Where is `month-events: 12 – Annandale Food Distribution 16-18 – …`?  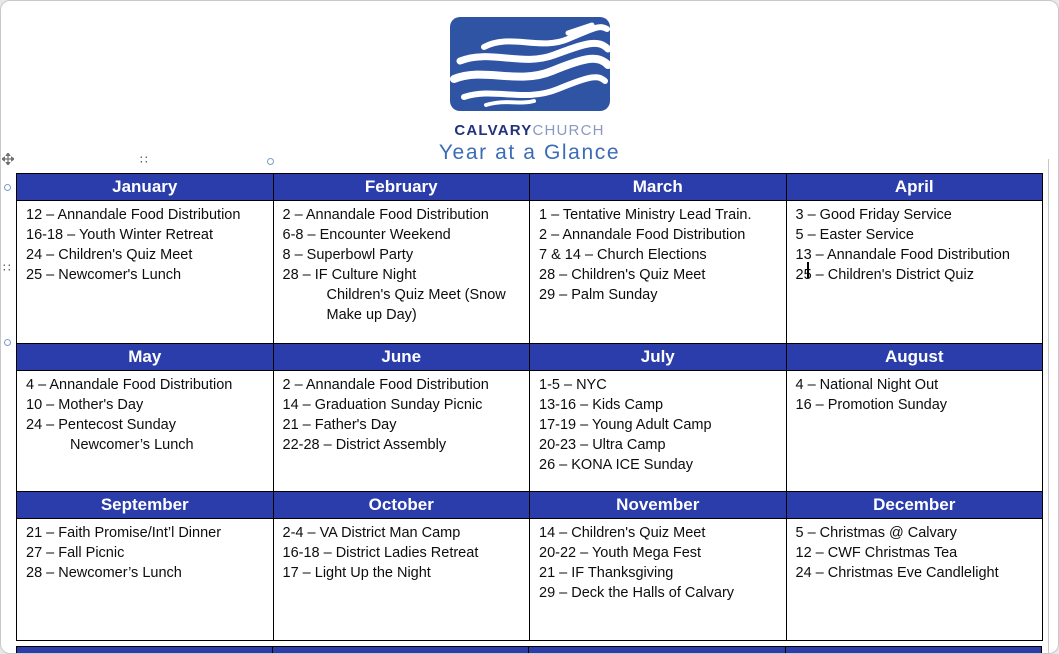
month-events: 12 – Annandale Food Distribution 16-18 – … is located at coordinates (145, 272).